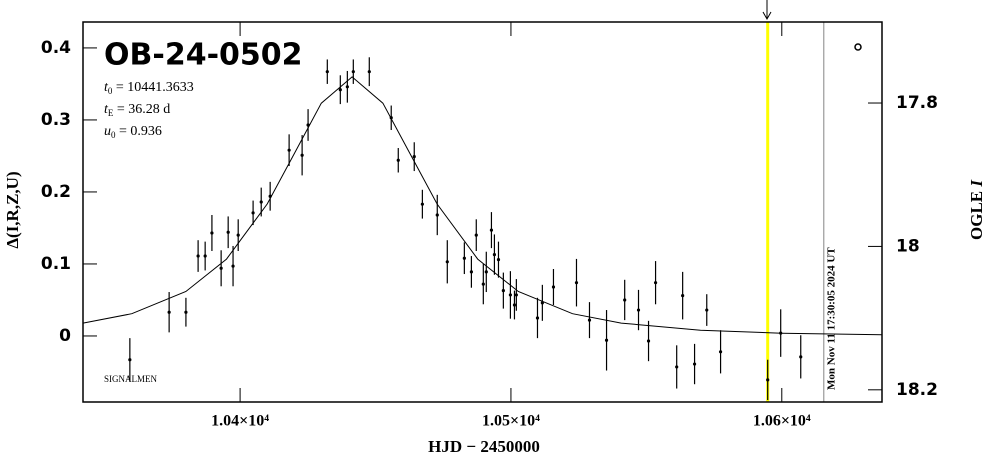 This screenshot has height=459, width=986. Describe the element at coordinates (917, 103) in the screenshot. I see `y2-tick-label: 17.8` at that location.